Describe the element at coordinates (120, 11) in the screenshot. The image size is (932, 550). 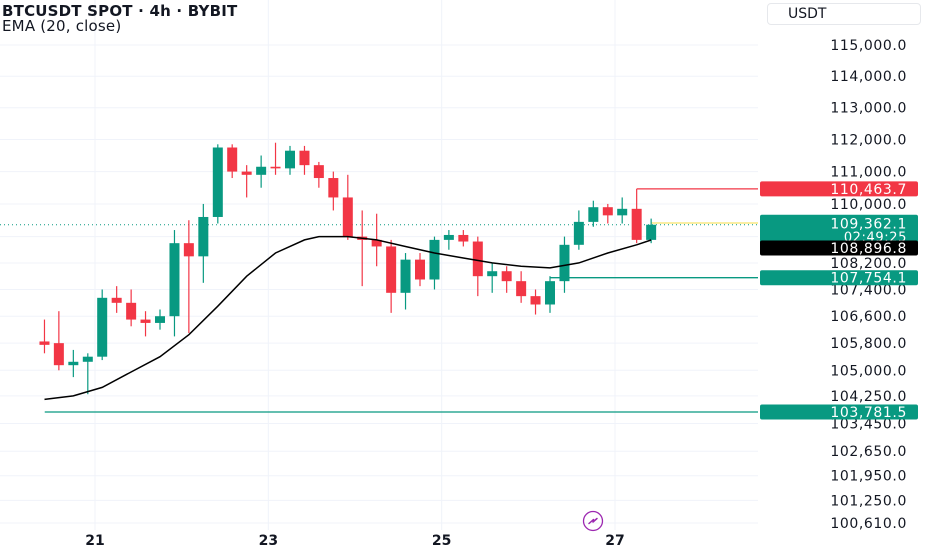
I see `chart-title: BTCUSDT SPOT · 4h · BYBIT` at that location.